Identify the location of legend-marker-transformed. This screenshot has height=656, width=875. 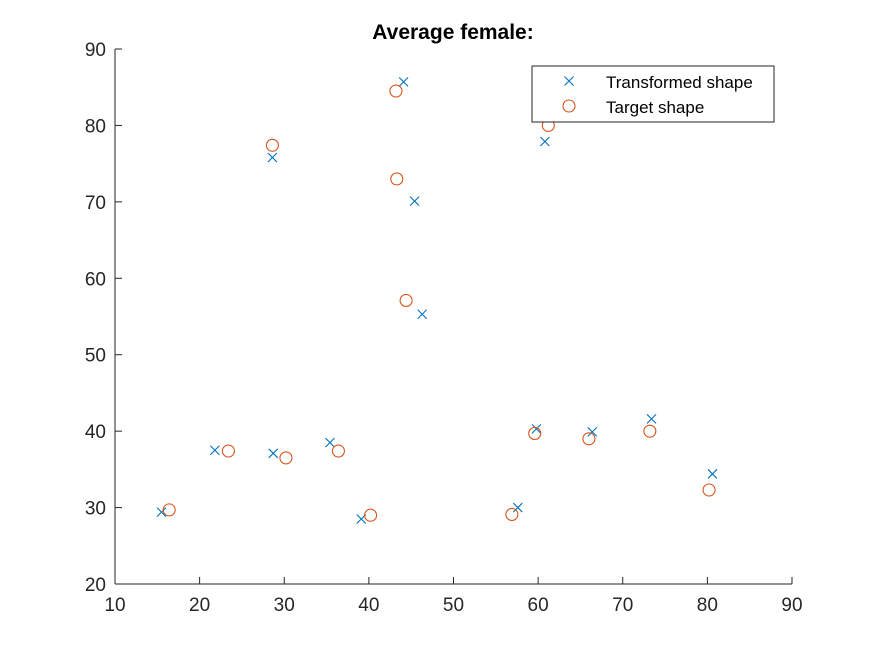
(569, 81).